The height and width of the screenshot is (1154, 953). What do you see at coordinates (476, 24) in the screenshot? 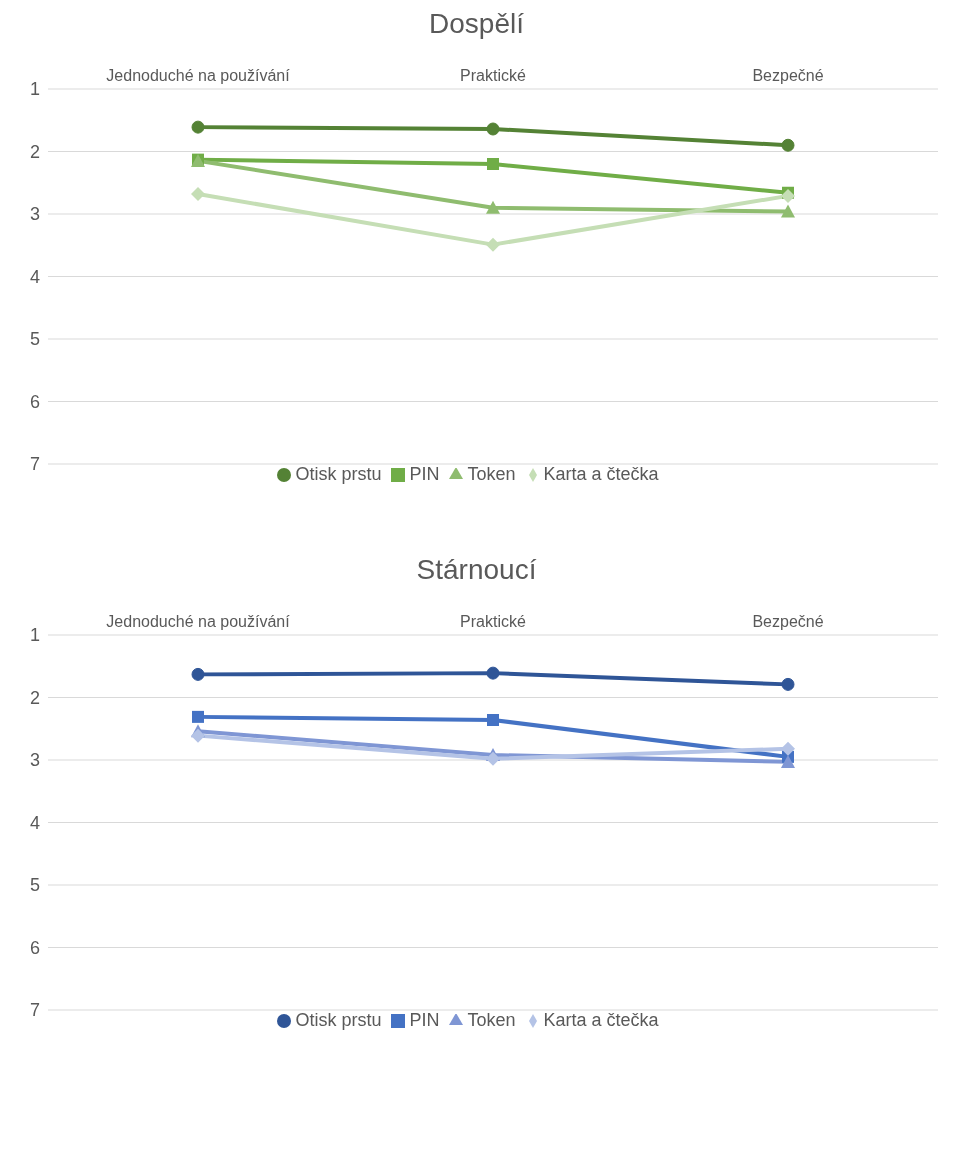
I see `chart-title: Dospělí` at bounding box center [476, 24].